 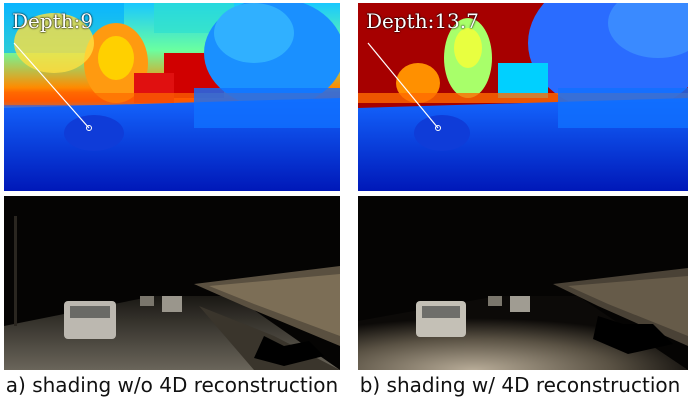 What do you see at coordinates (172, 385) in the screenshot?
I see `caption-left: a) shading w/o 4D reconstruction` at bounding box center [172, 385].